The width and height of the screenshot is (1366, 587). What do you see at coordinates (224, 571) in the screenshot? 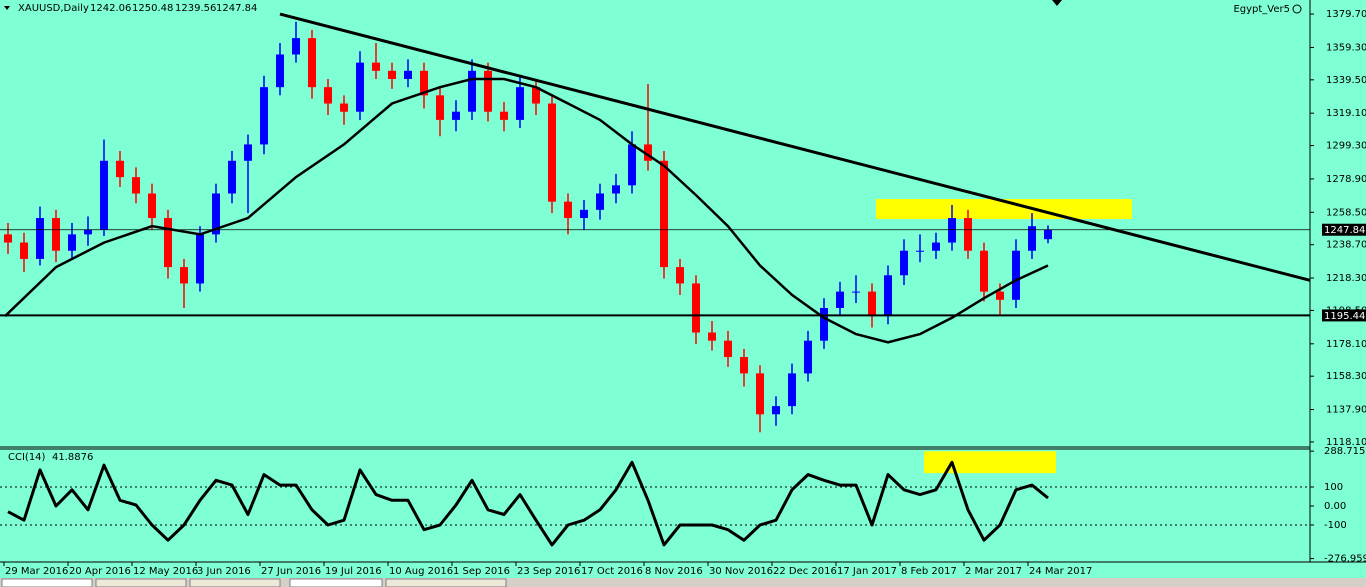
I see `x-tick-label: 3 Jun 2016` at bounding box center [224, 571].